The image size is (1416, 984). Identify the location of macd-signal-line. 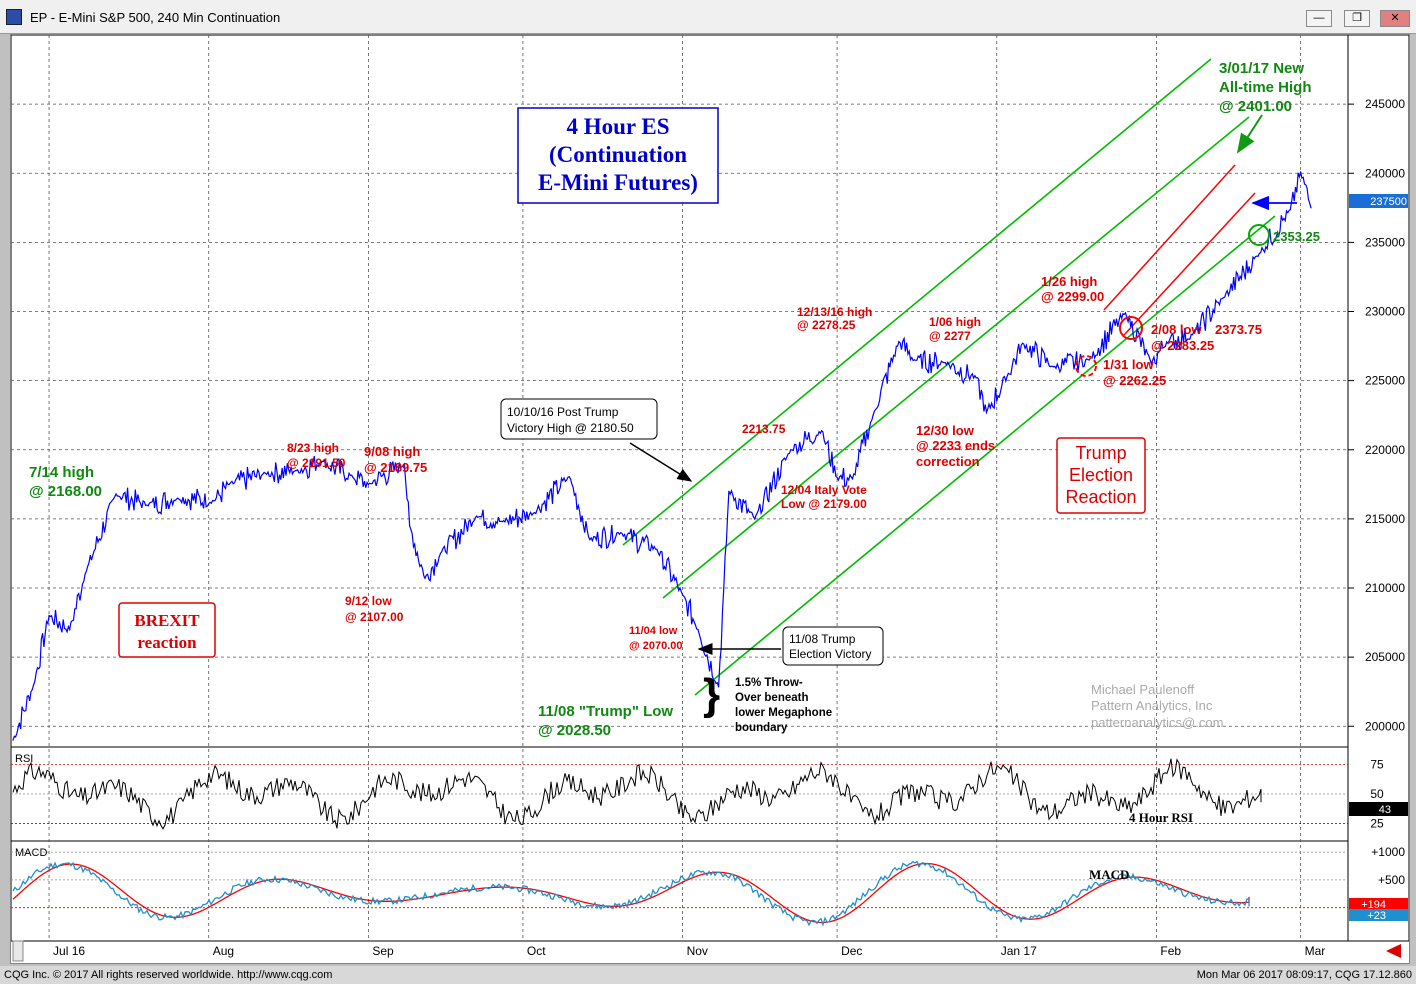
(631, 893).